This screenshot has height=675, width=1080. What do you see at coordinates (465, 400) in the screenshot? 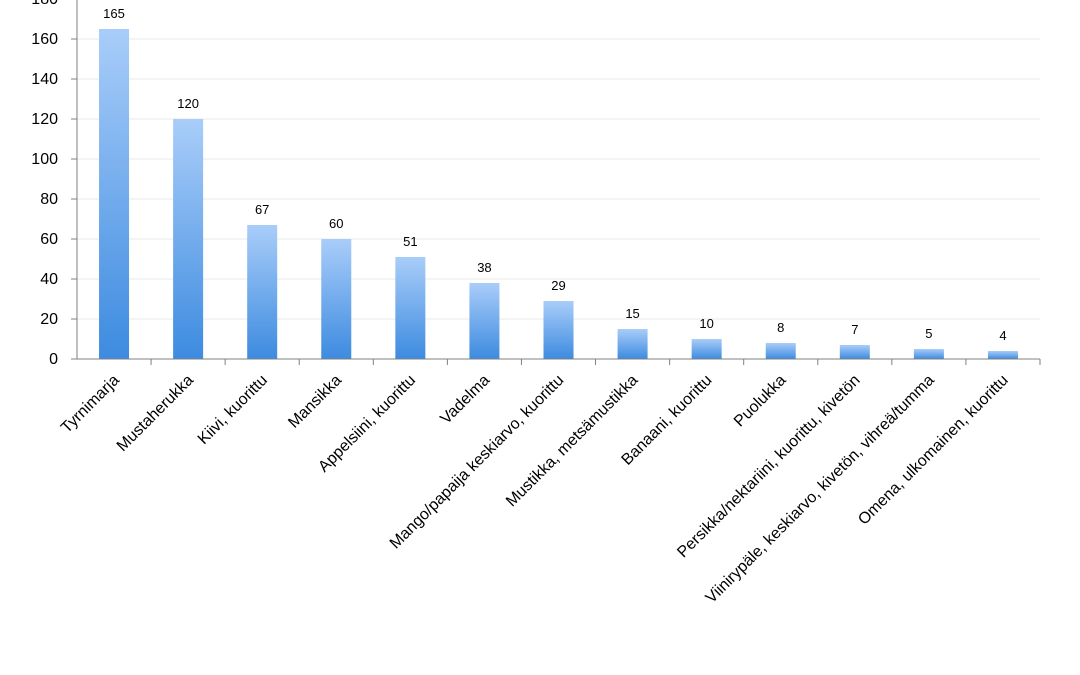
I see `category-label: Vadelma` at bounding box center [465, 400].